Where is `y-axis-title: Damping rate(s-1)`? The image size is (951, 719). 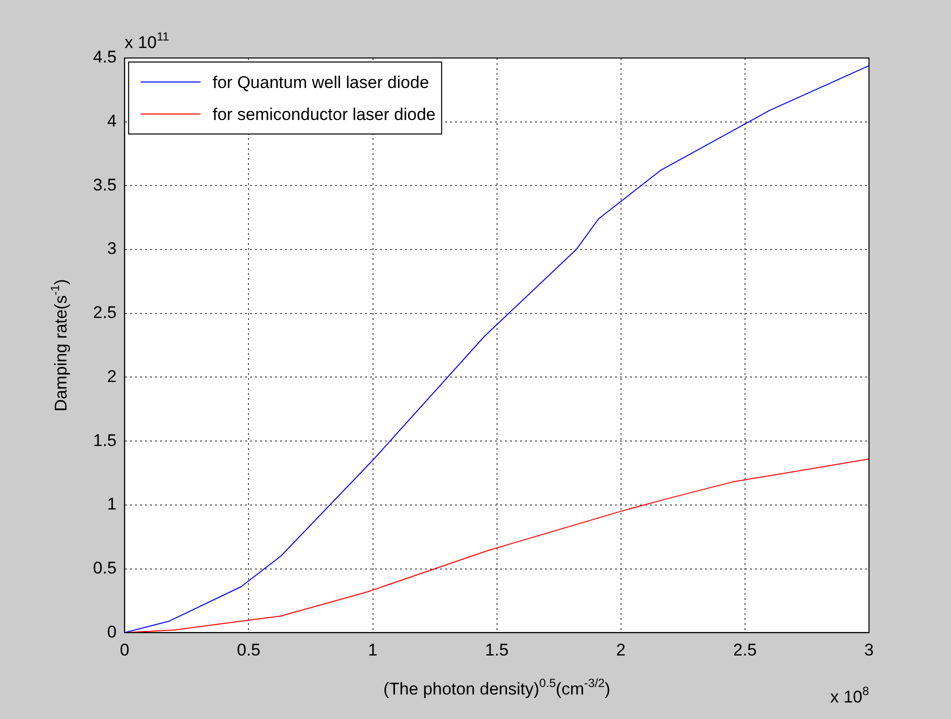 y-axis-title: Damping rate(s-1) is located at coordinates (59, 345).